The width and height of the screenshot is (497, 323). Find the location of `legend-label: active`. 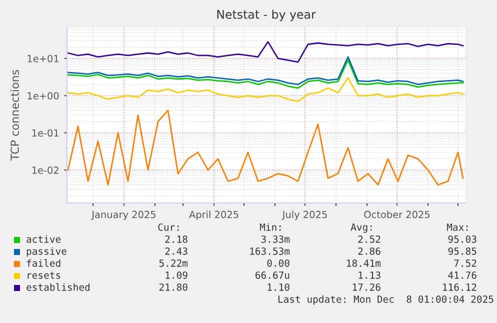

legend-label: active is located at coordinates (43, 239).